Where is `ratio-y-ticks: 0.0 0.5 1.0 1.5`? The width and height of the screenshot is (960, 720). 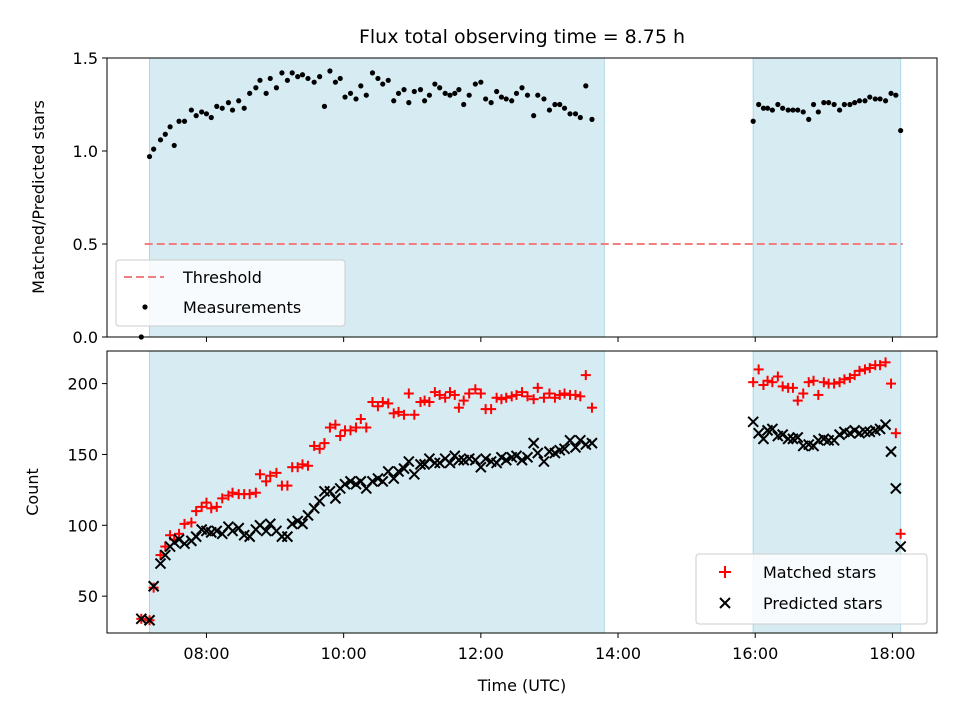 ratio-y-ticks: 0.0 0.5 1.0 1.5 is located at coordinates (90, 198).